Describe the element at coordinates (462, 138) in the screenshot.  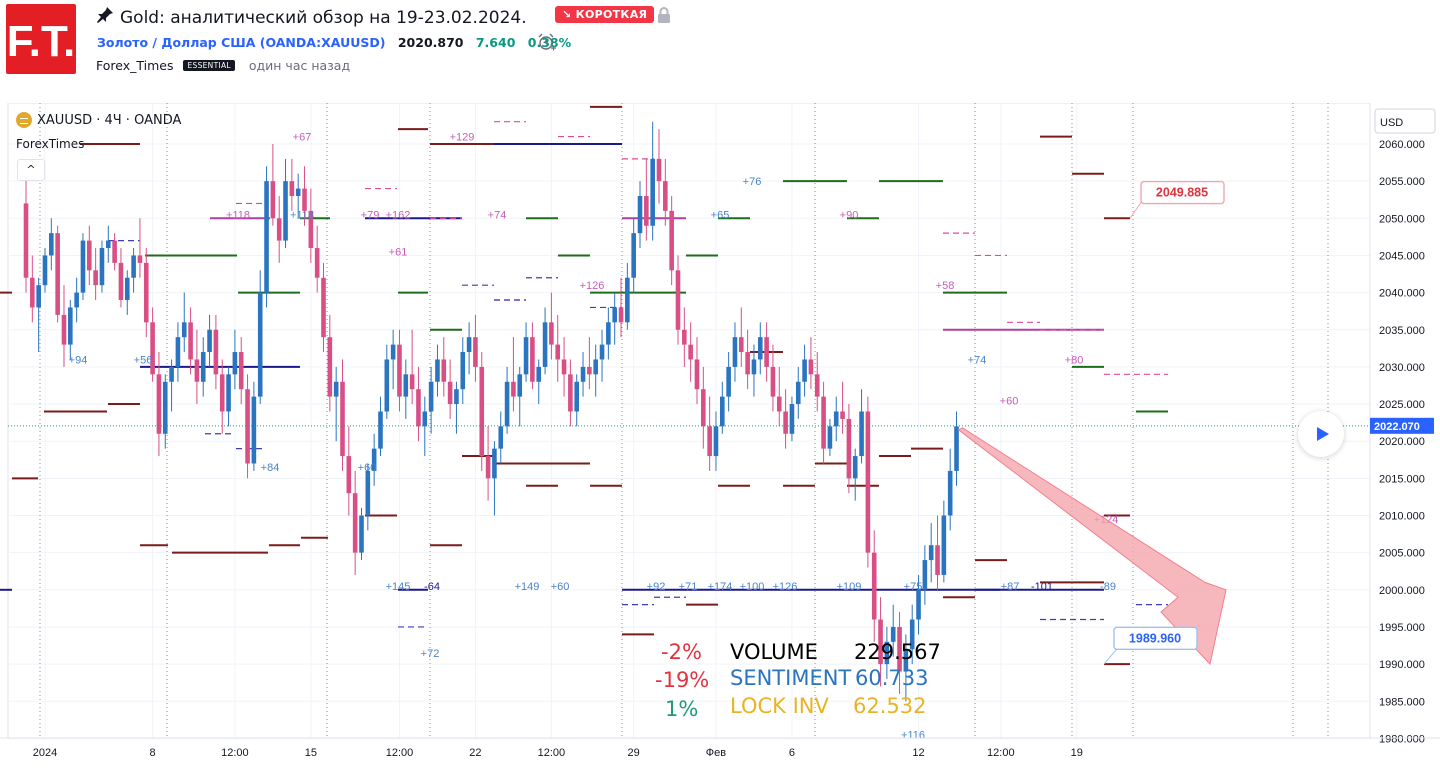
I see `bar-volume-label: +129` at that location.